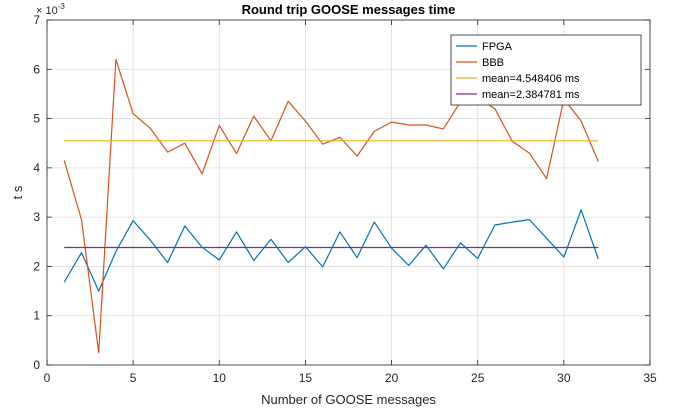 This screenshot has width=679, height=416. I want to click on y-tick-label: 0, so click(36, 365).